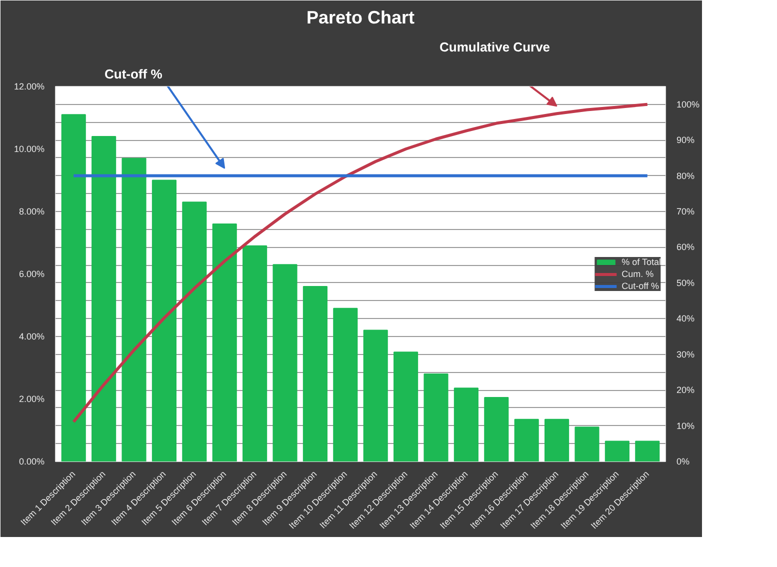 Image resolution: width=777 pixels, height=567 pixels. Describe the element at coordinates (31, 274) in the screenshot. I see `y-tick-label: 6.00%` at that location.